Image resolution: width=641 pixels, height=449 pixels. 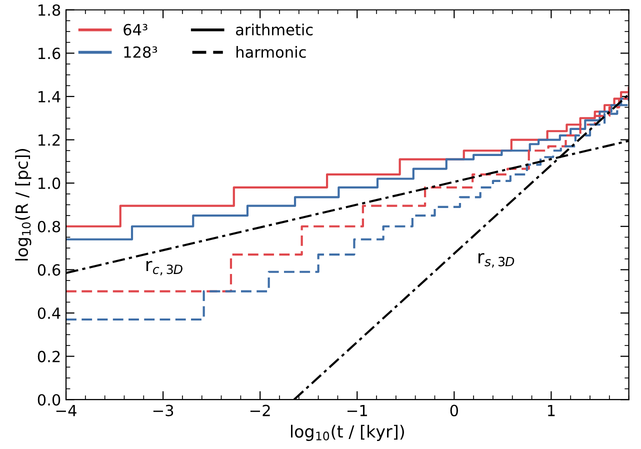 What do you see at coordinates (23, 204) in the screenshot?
I see `y-axis-title: log$_{10}$(R / [pc])` at bounding box center [23, 204].